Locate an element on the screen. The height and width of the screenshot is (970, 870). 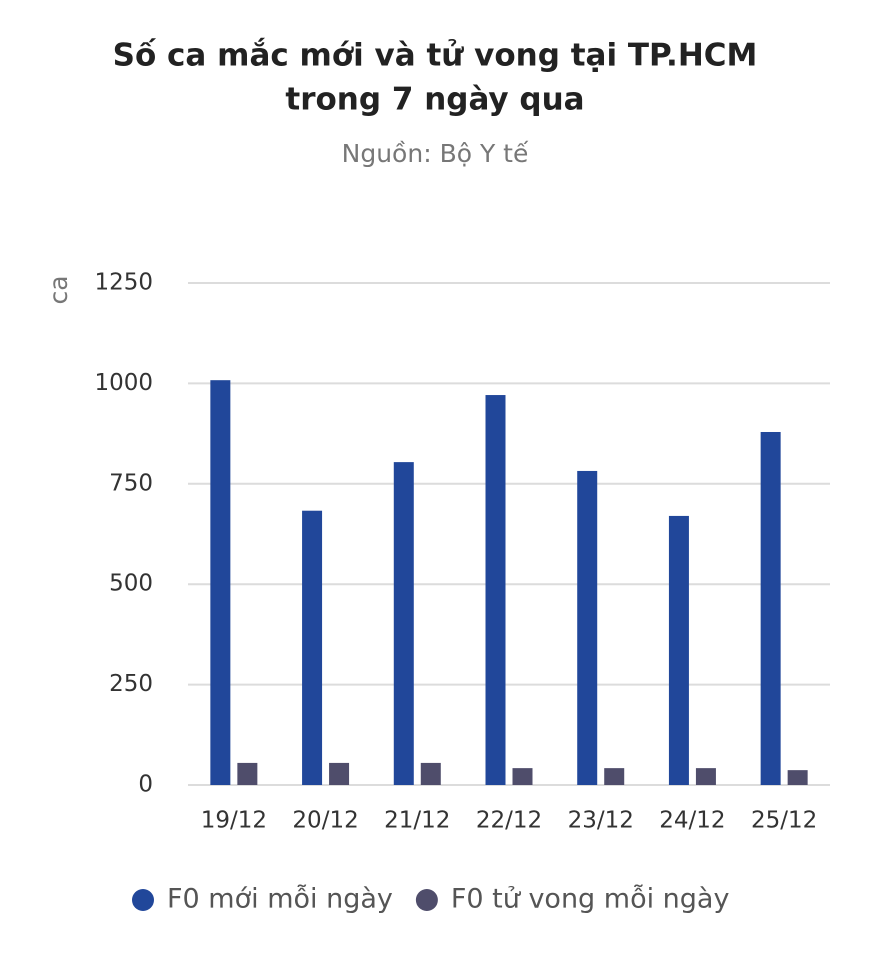
y-axis-label: ca is located at coordinates (58, 289).